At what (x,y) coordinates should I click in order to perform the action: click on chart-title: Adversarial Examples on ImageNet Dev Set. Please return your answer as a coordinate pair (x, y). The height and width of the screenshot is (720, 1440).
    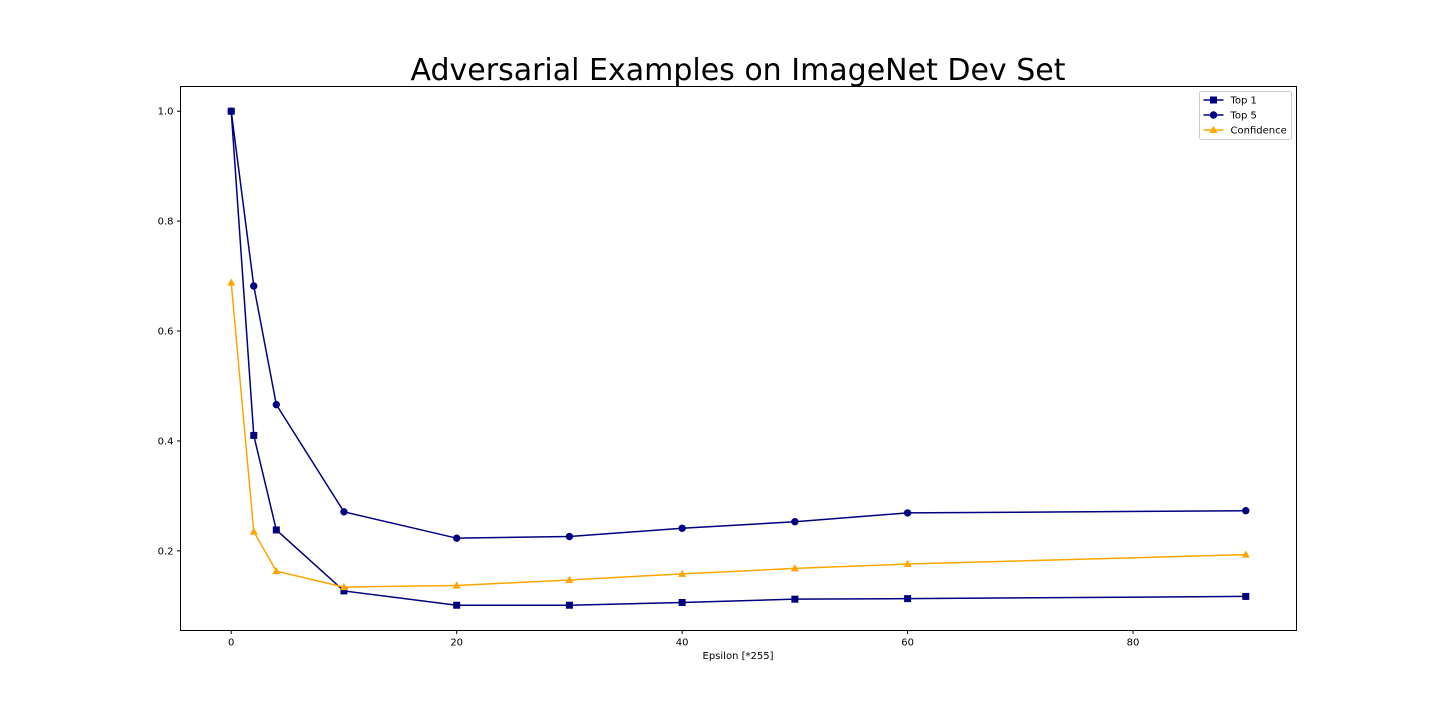
    Looking at the image, I should click on (737, 70).